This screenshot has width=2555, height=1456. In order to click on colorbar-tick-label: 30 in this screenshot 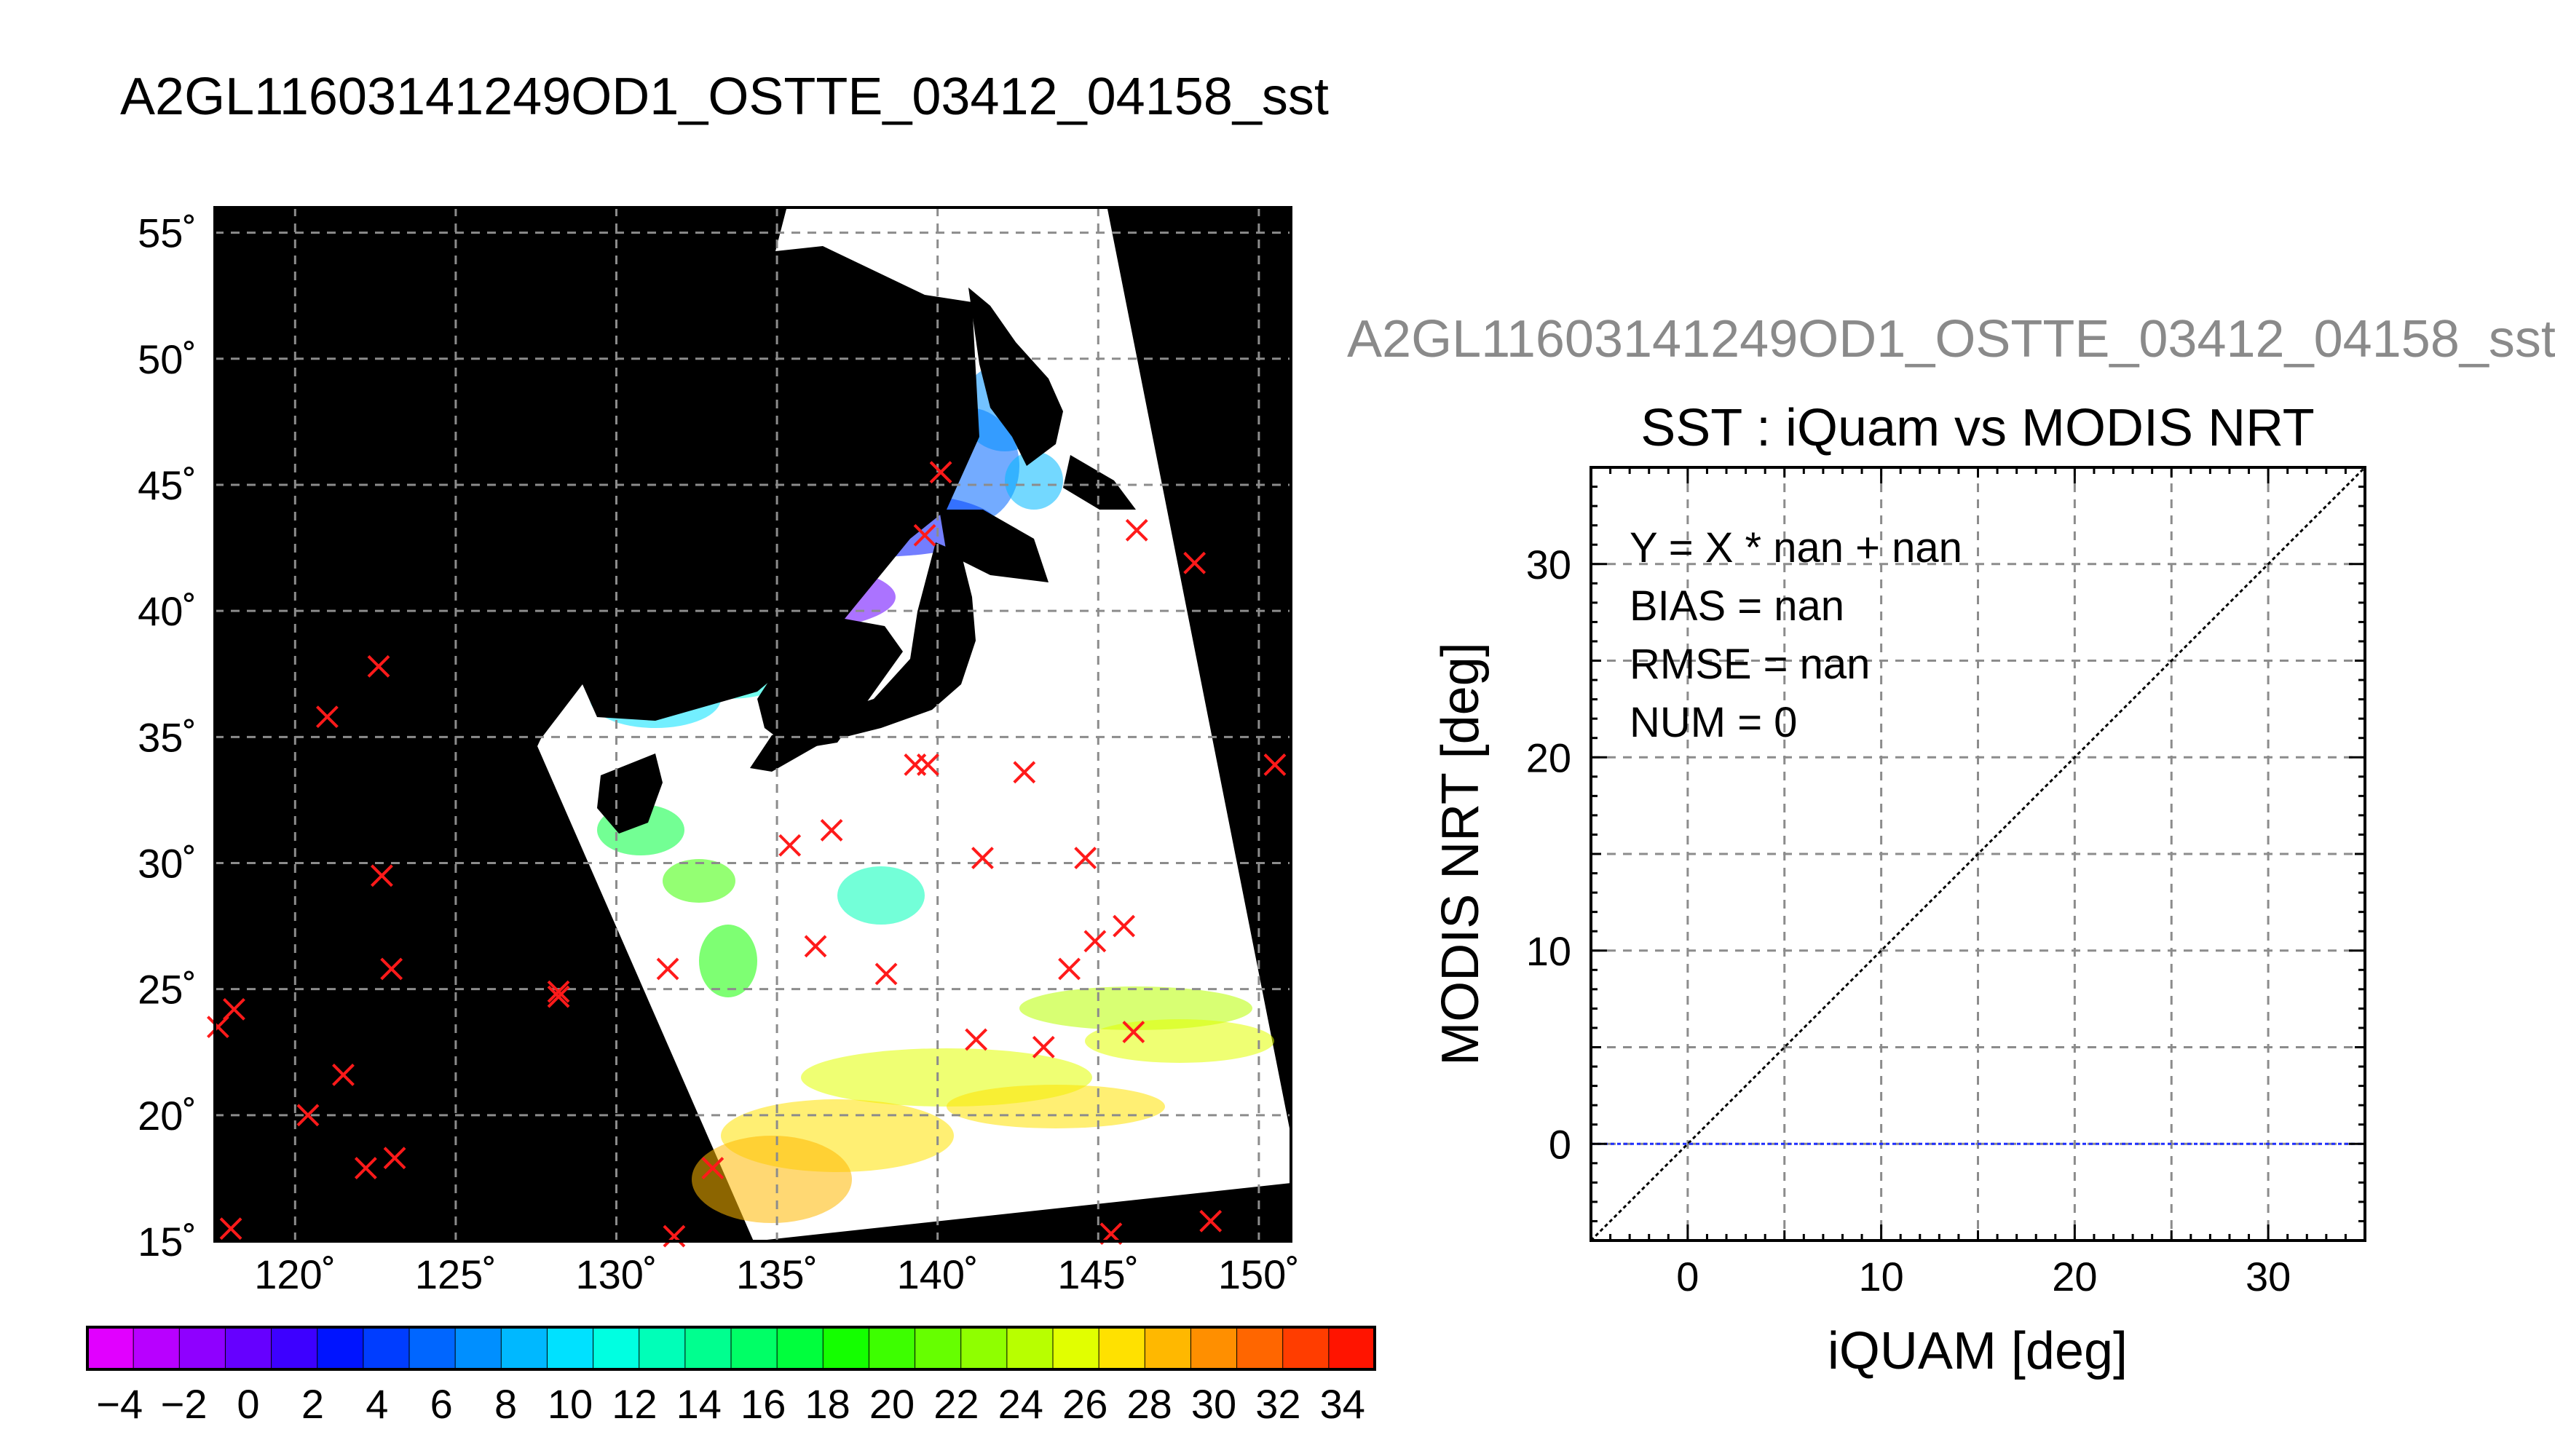, I will do `click(1213, 1404)`.